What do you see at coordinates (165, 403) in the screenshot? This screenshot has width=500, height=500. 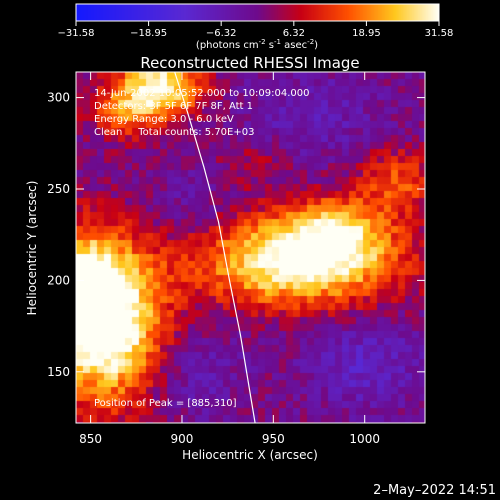 I see `peak-position-label: Position of Peak = [885,310]` at bounding box center [165, 403].